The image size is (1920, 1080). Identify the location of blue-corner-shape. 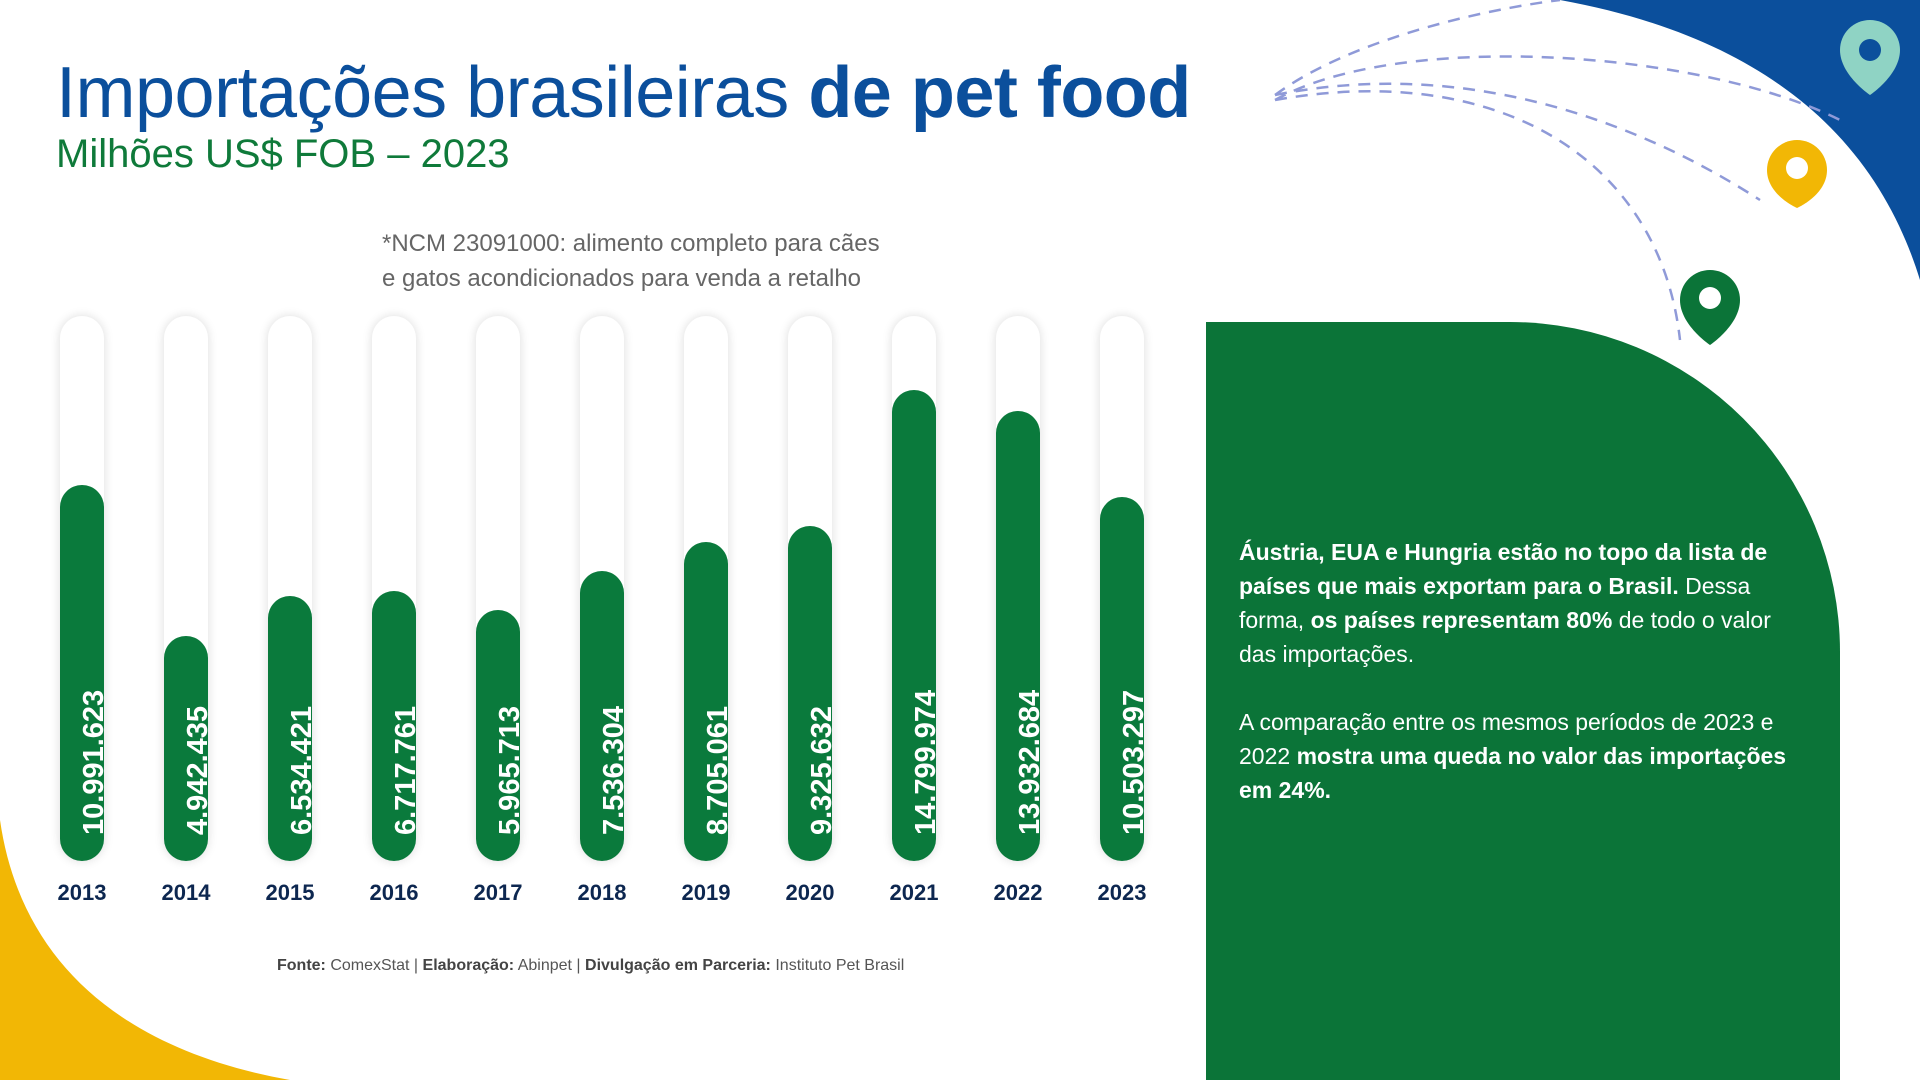
(1740, 140).